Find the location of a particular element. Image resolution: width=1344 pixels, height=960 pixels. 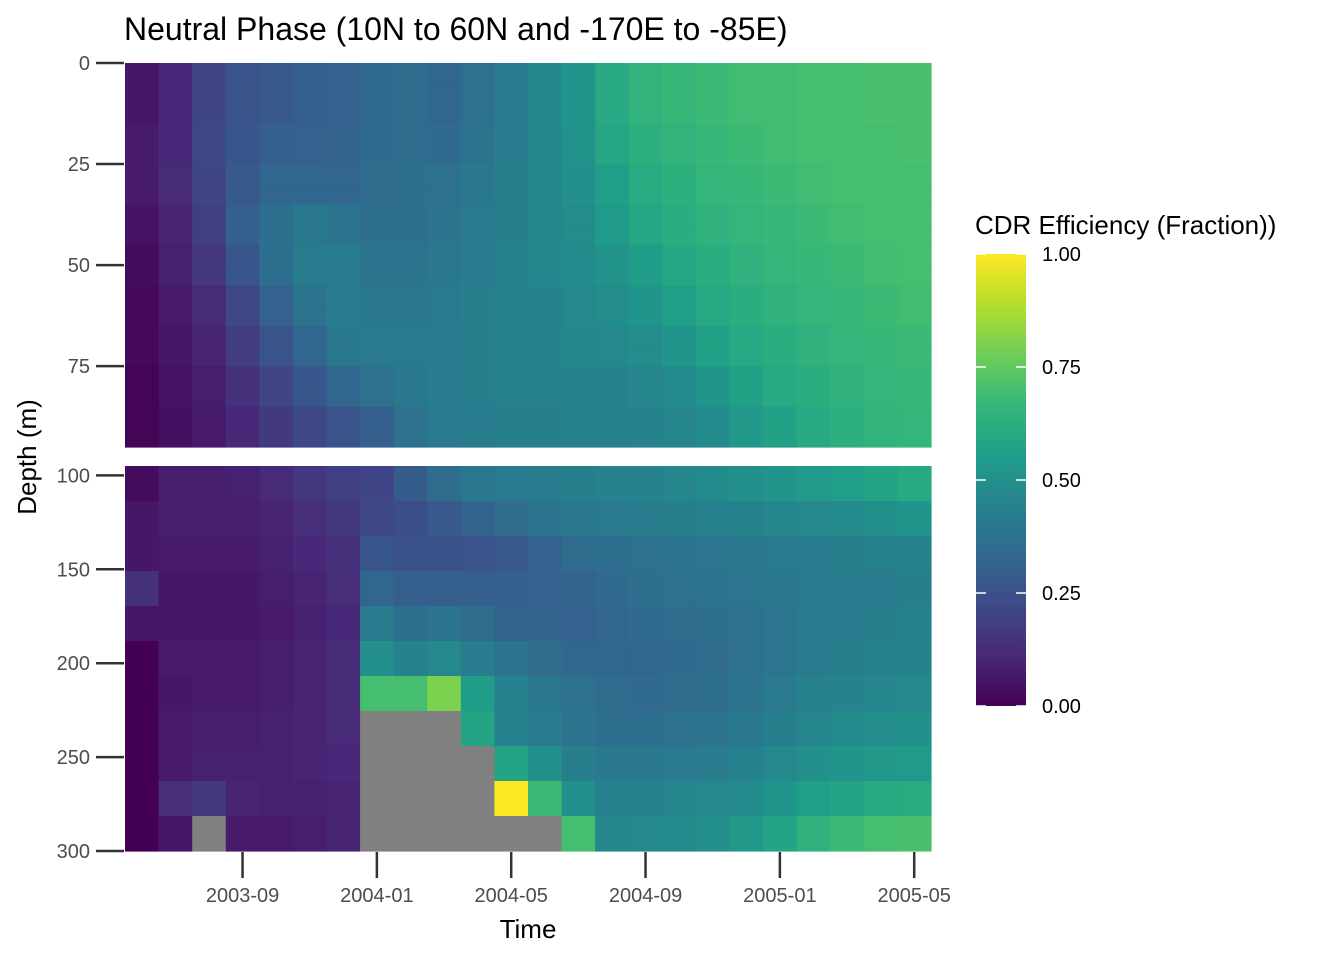

y-axis-tick-label: 100 is located at coordinates (73, 476).